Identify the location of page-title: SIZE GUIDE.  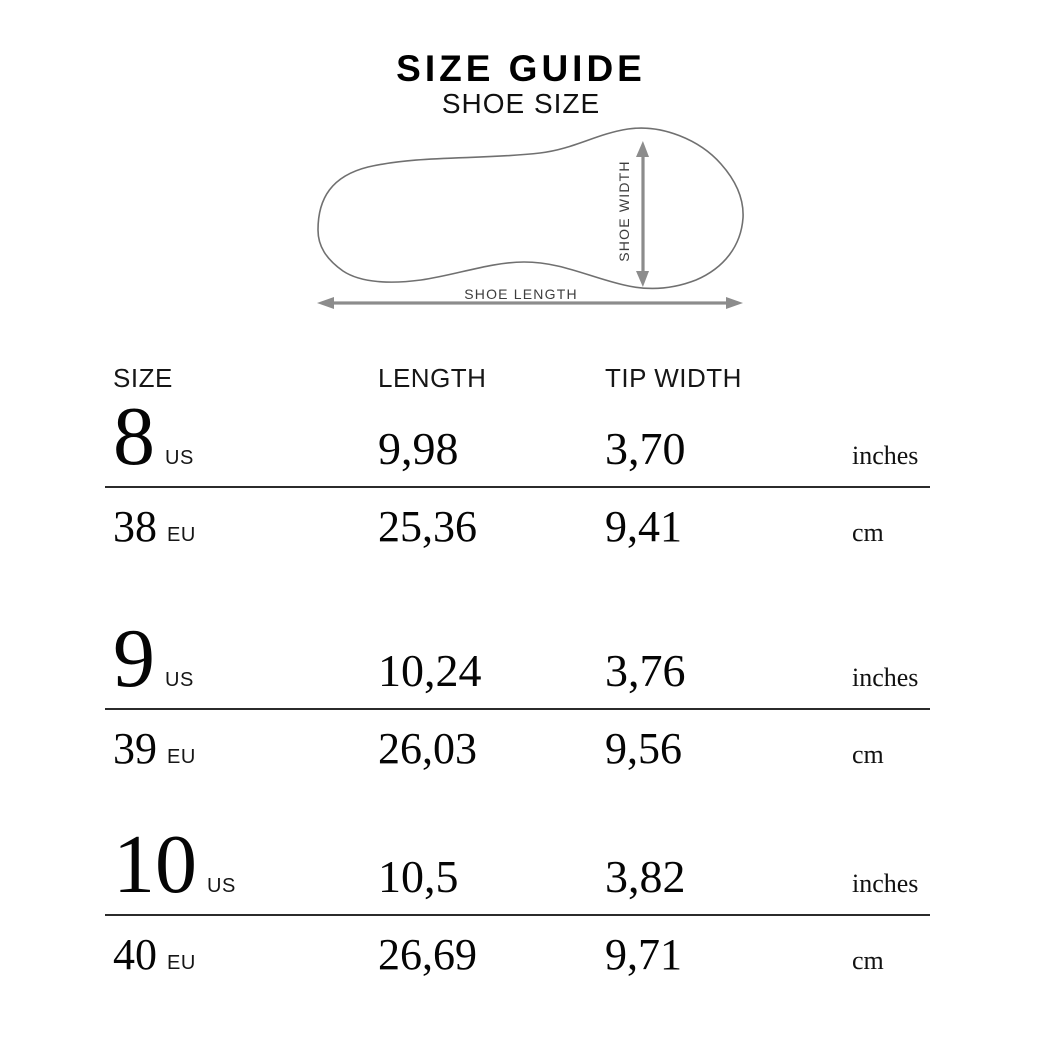
(521, 68).